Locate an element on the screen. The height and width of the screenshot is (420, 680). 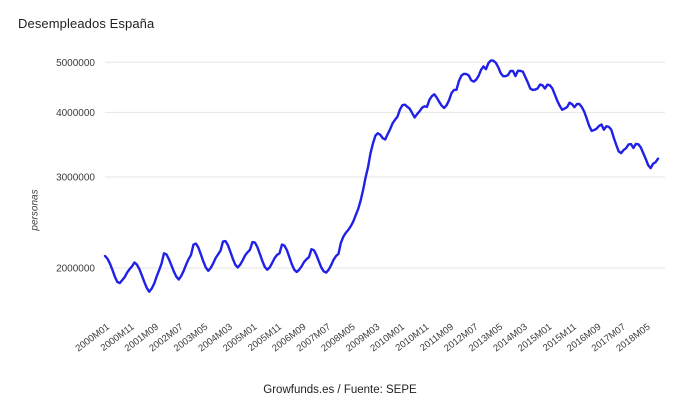
y-axis-tick-label: 3000000 is located at coordinates (75, 177).